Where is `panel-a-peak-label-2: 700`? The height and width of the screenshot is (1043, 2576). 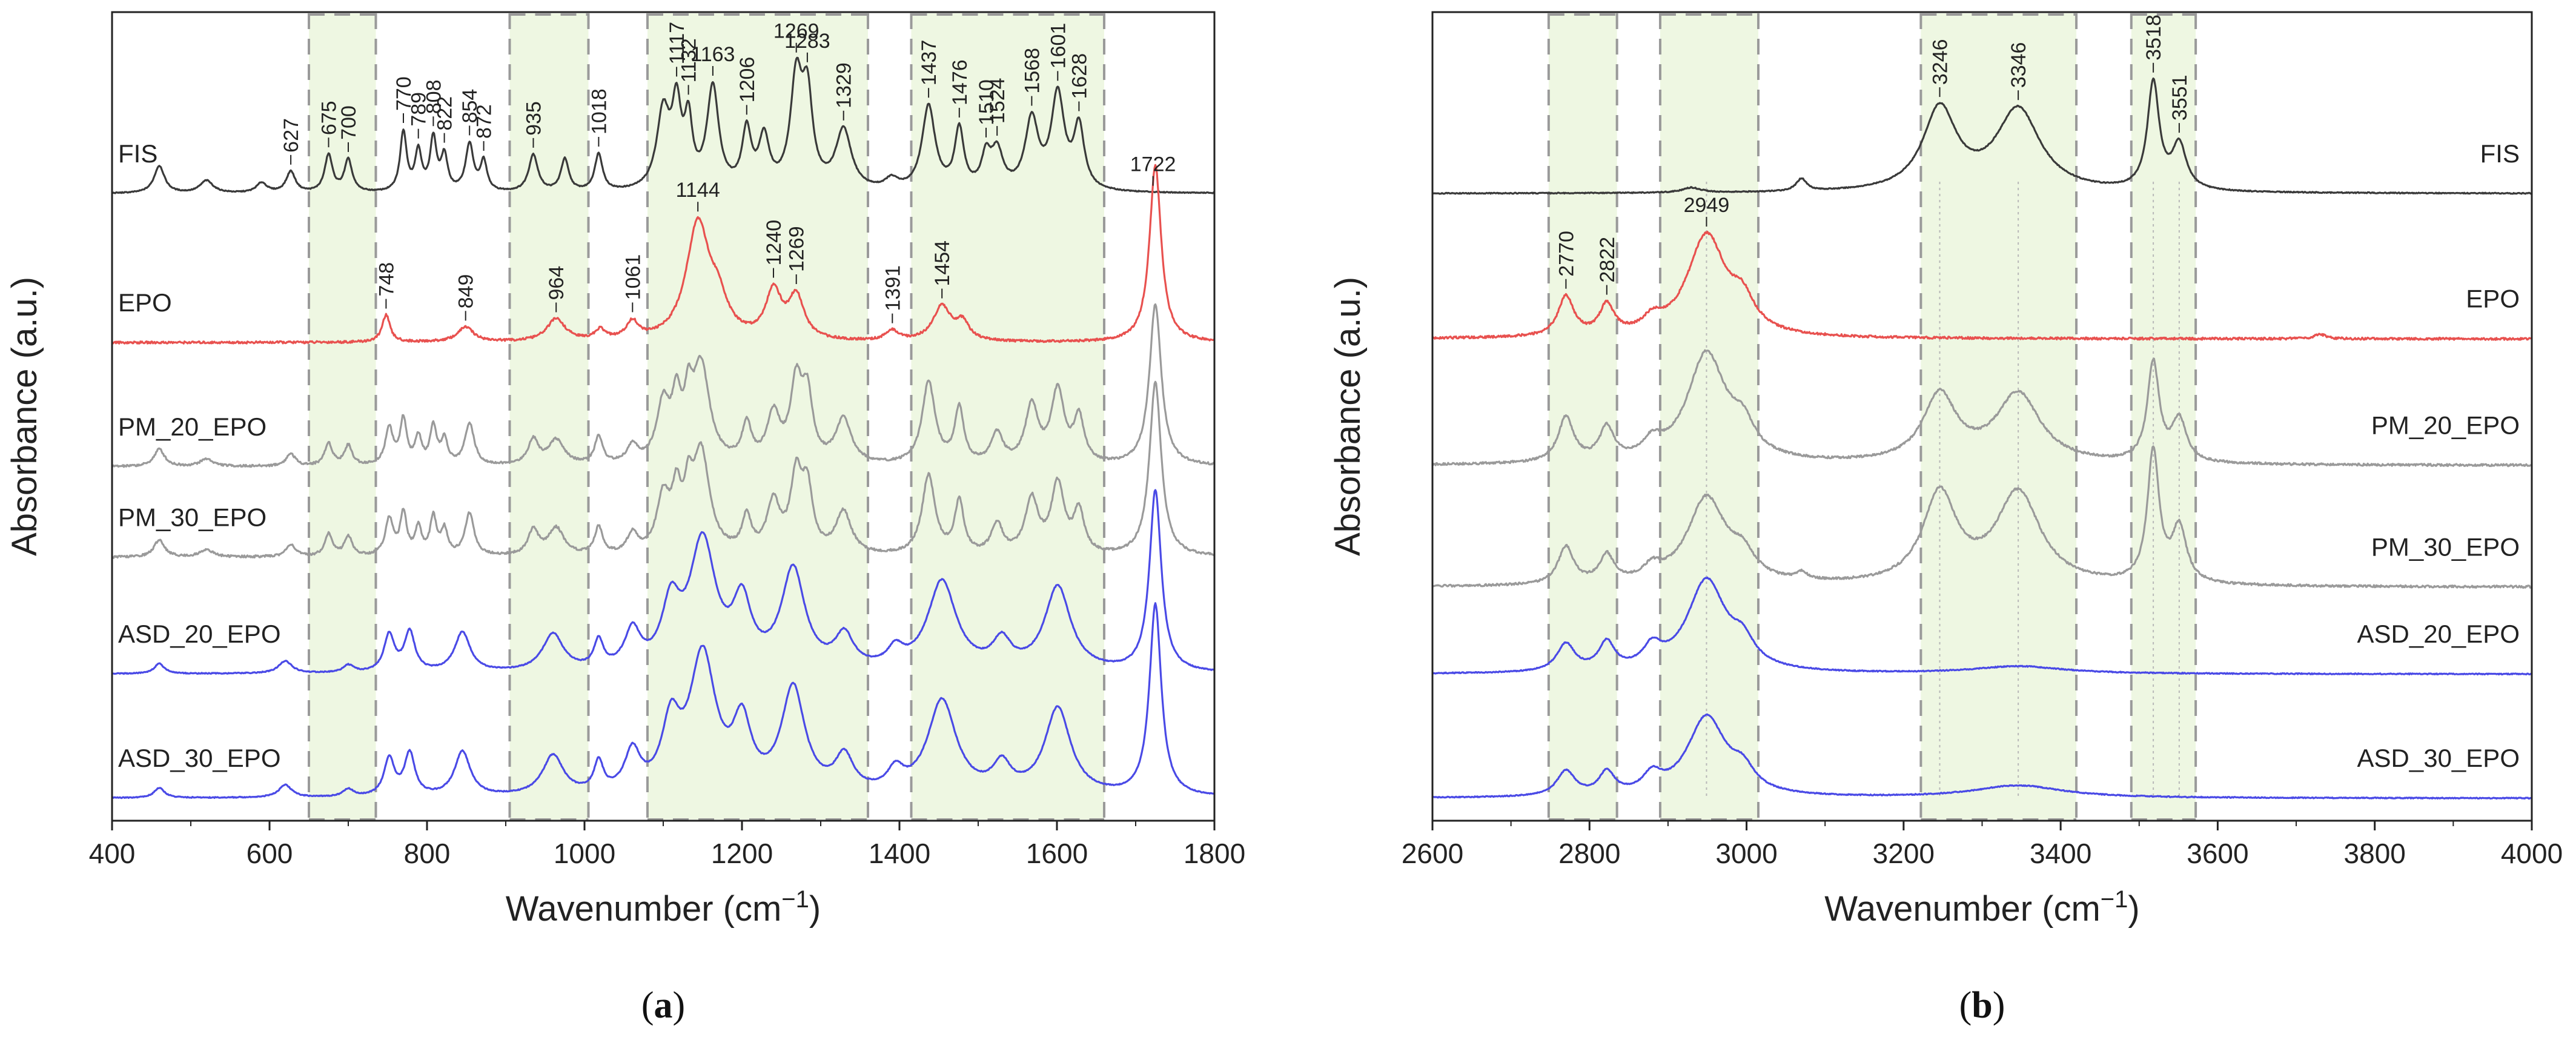 panel-a-peak-label-2: 700 is located at coordinates (348, 122).